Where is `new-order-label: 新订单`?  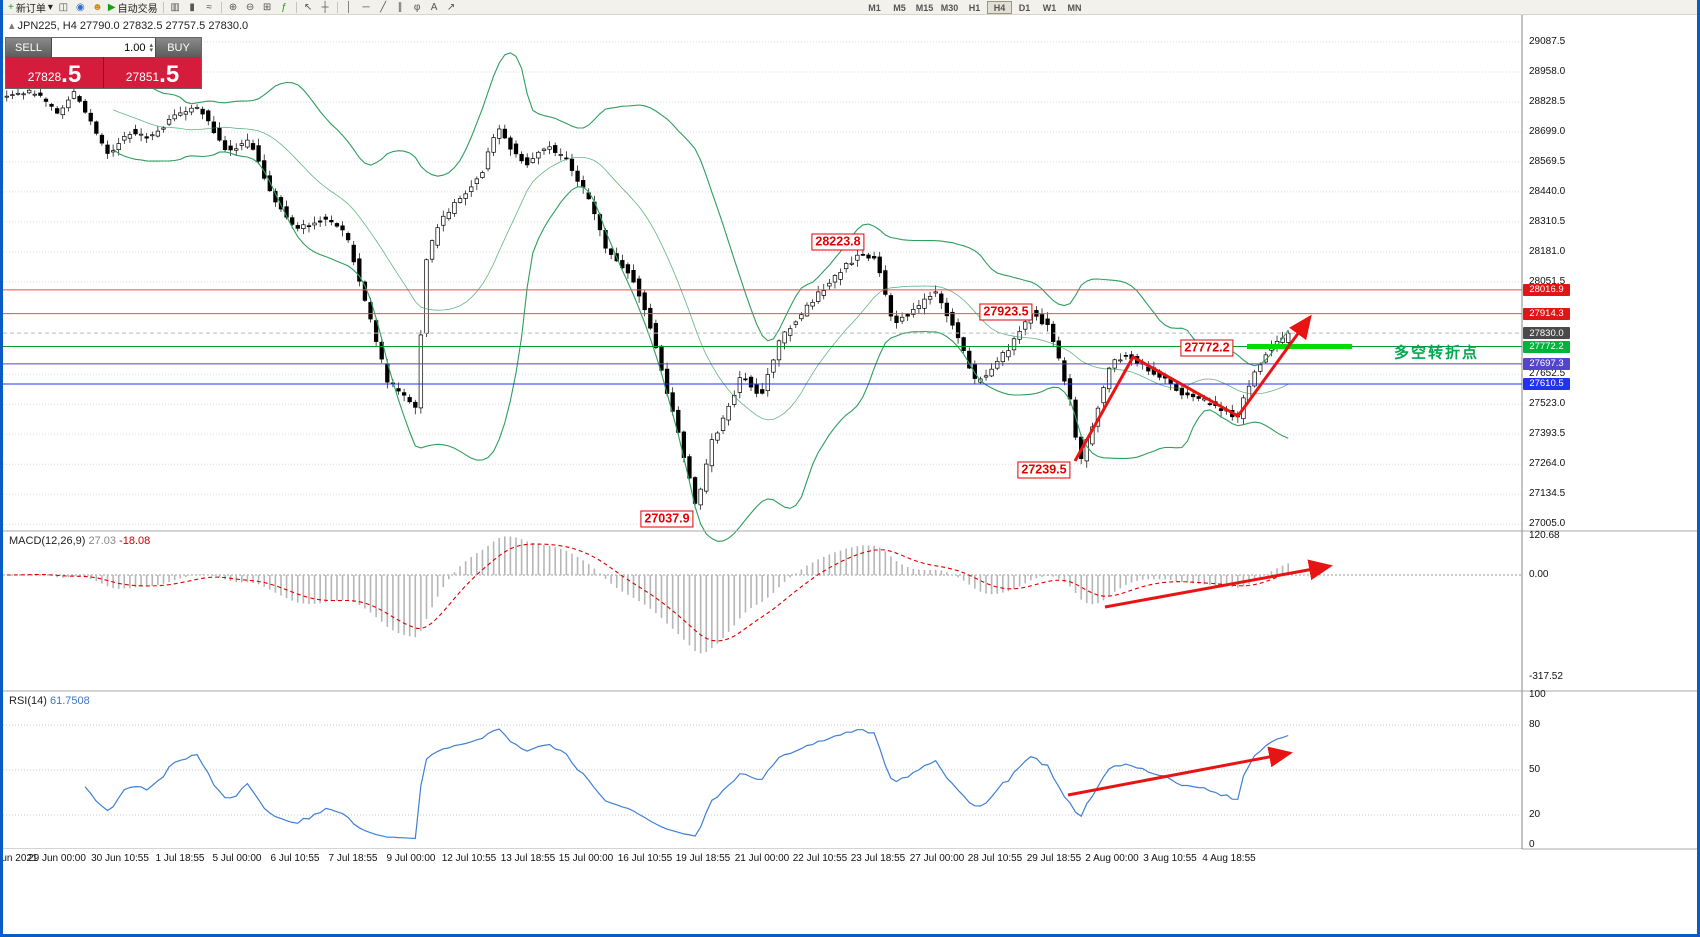
new-order-label: 新订单 is located at coordinates (30, 9).